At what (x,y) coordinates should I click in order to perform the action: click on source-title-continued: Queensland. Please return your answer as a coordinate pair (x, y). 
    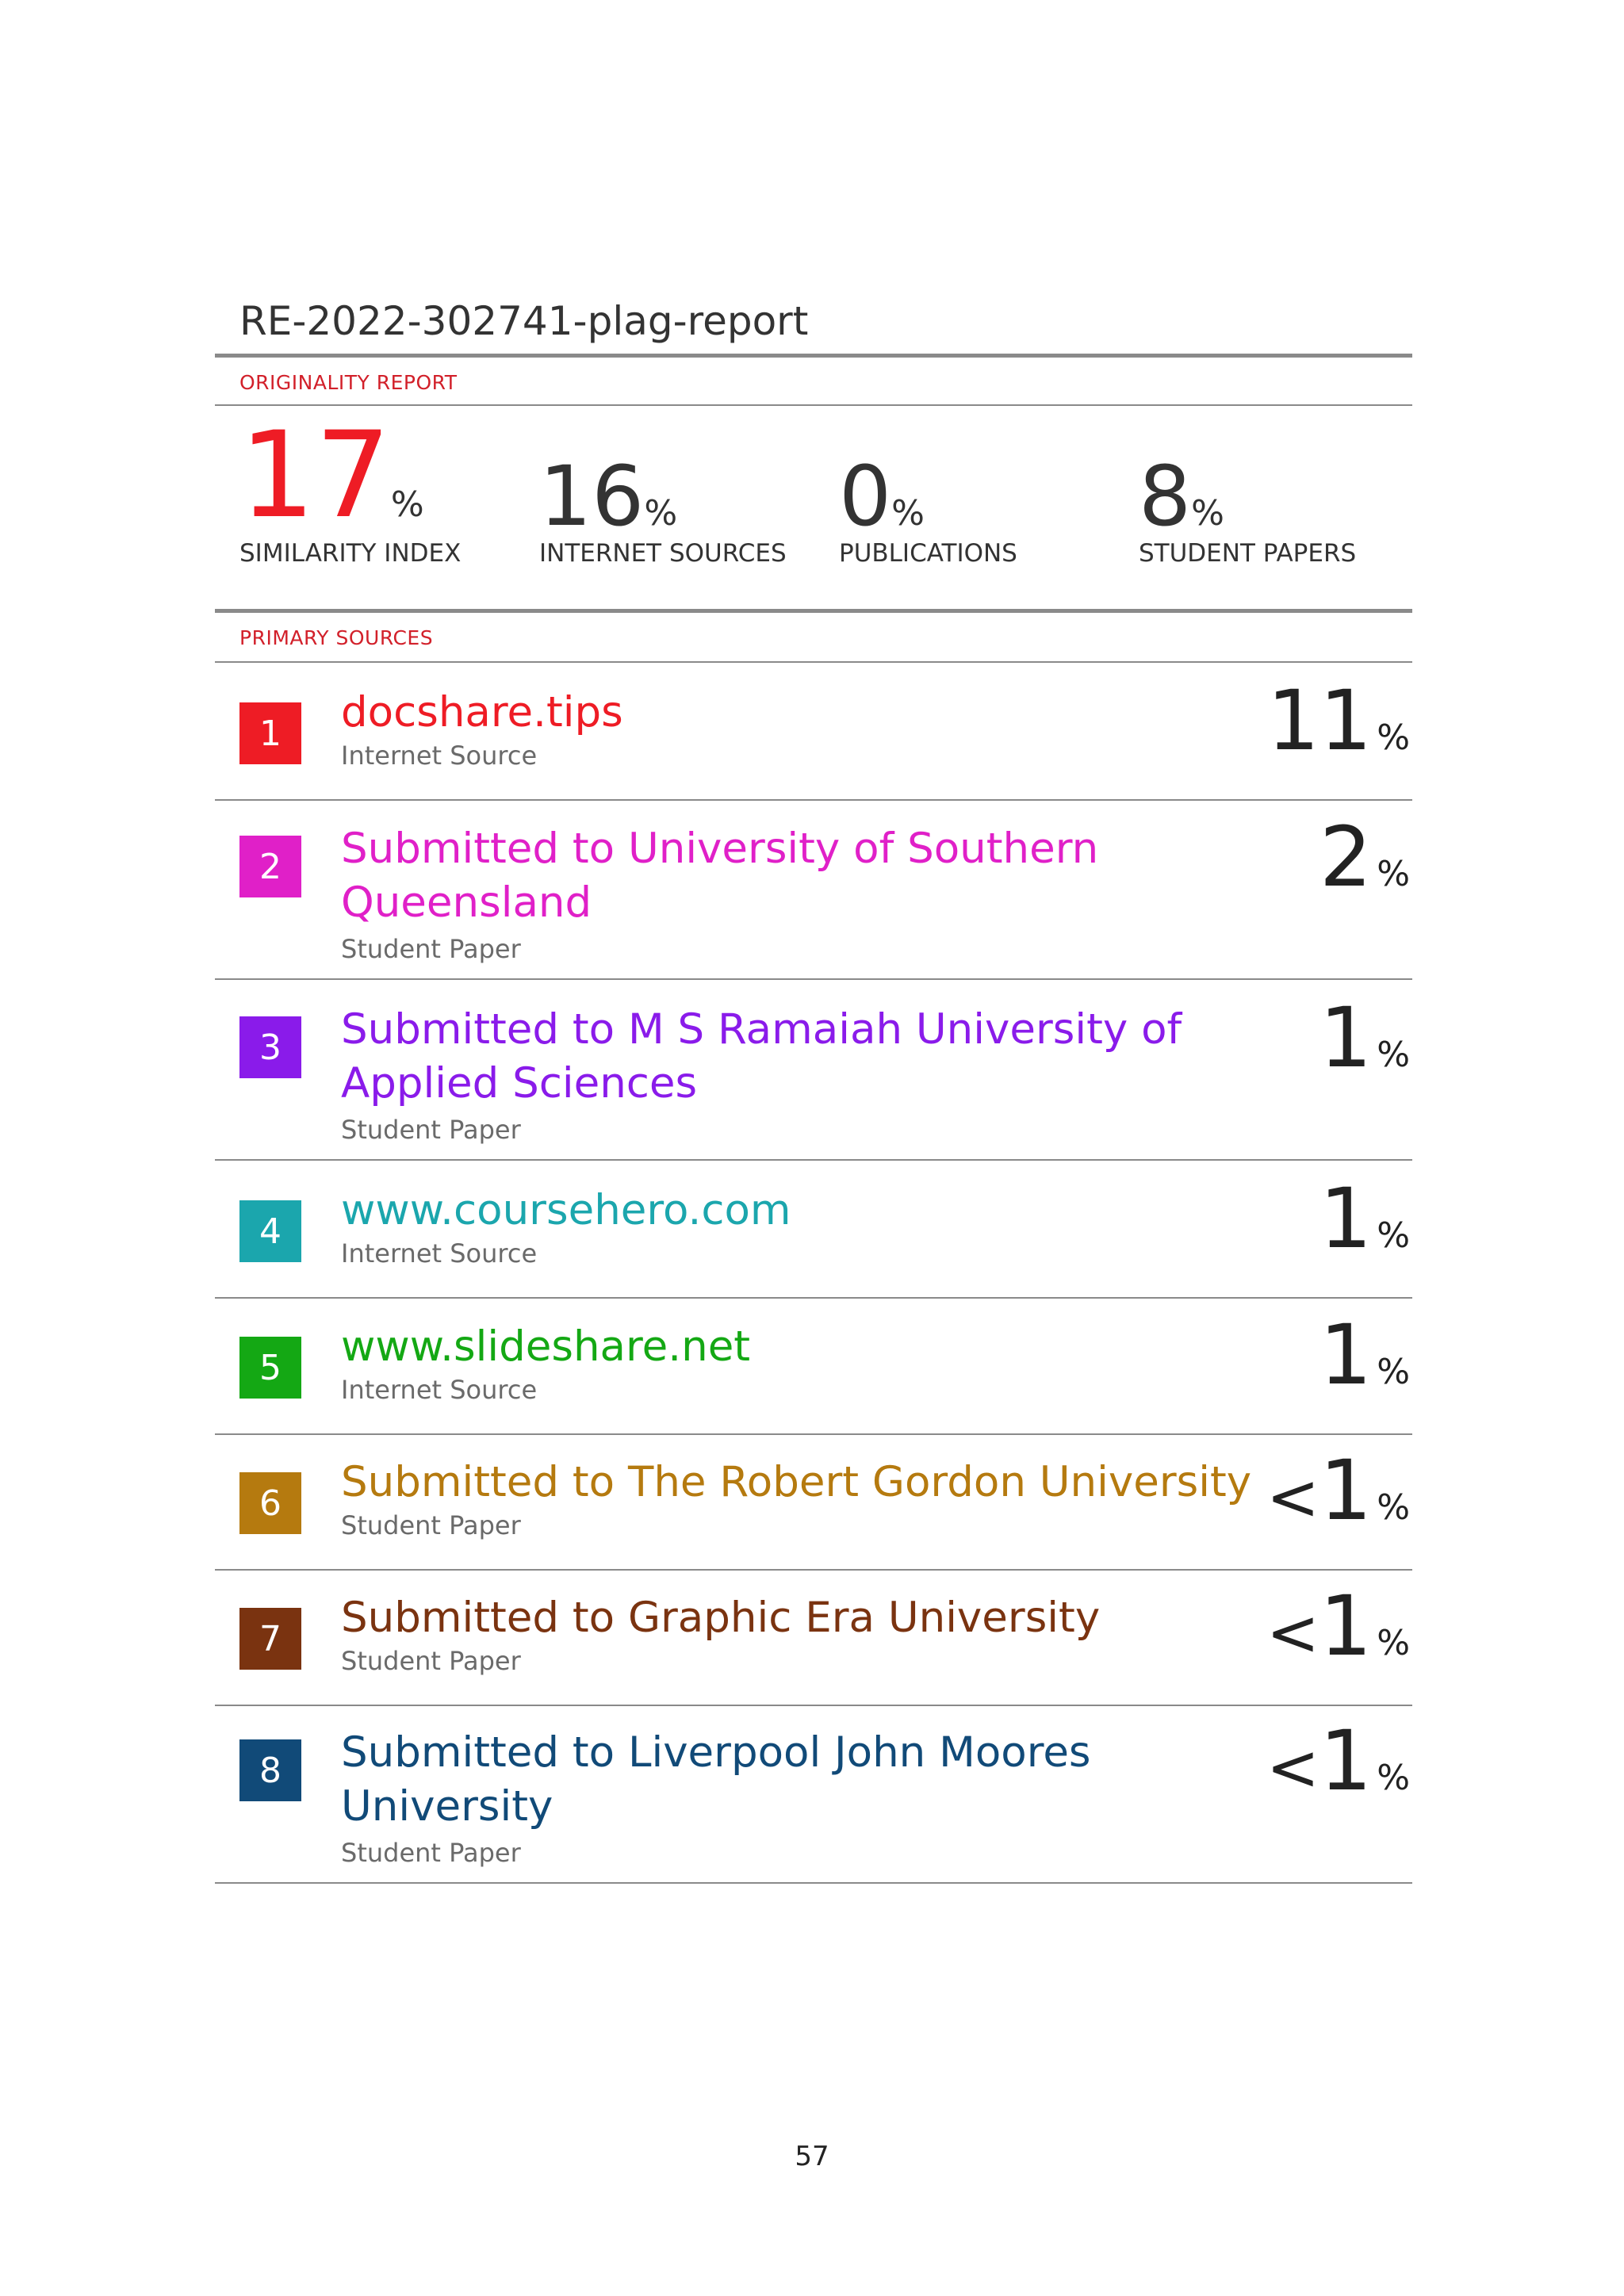
    Looking at the image, I should click on (466, 903).